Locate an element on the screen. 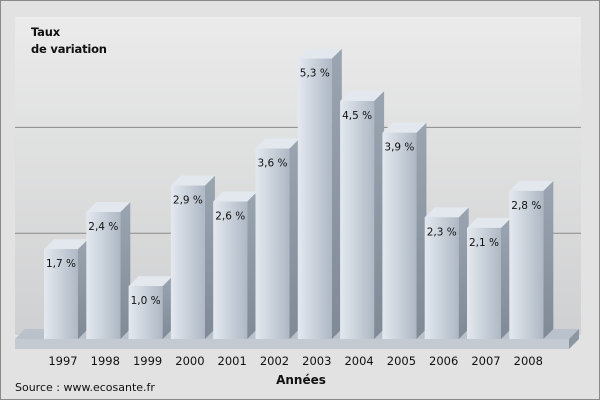 The height and width of the screenshot is (401, 600). bar-2000: 2,9 % is located at coordinates (192, 257).